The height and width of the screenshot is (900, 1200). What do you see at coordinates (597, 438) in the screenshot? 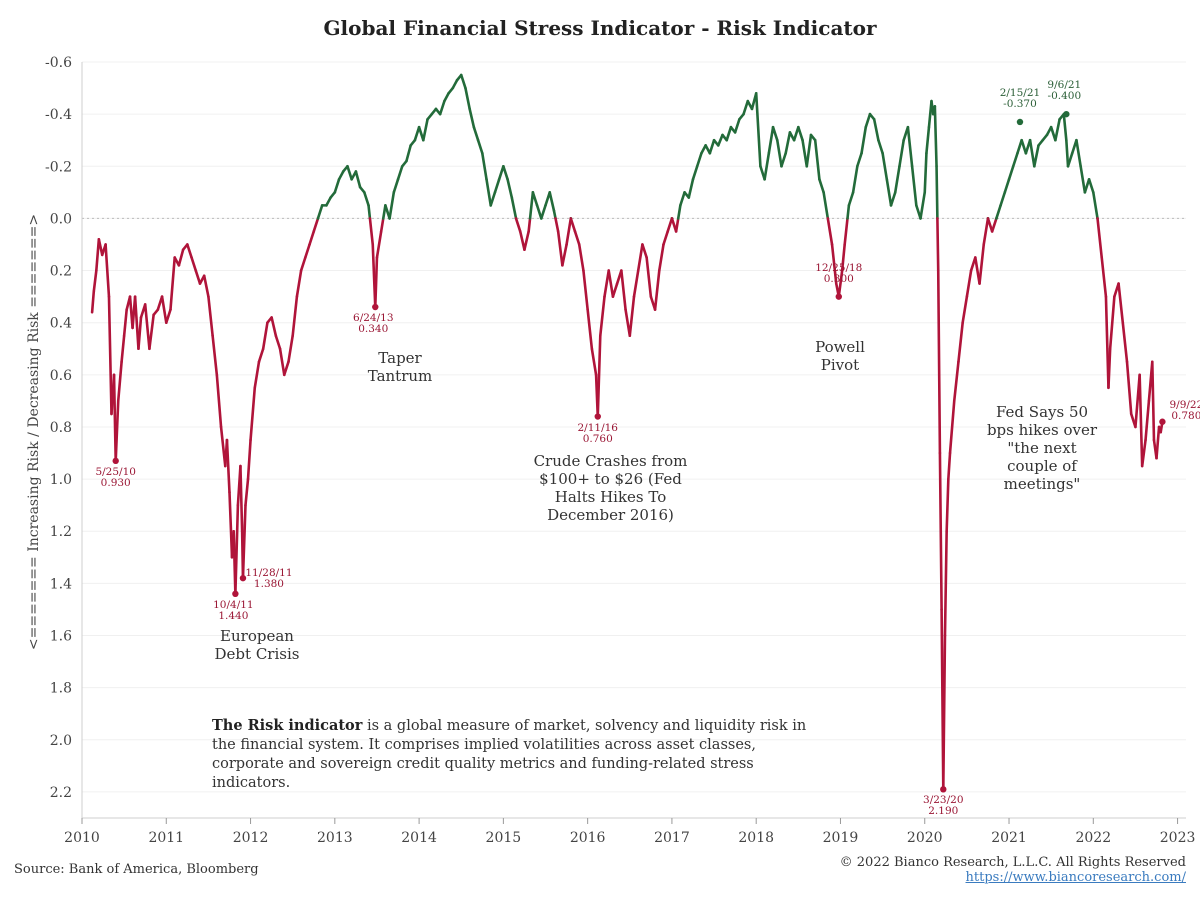
I see `point-label-value: 0.760` at bounding box center [597, 438].